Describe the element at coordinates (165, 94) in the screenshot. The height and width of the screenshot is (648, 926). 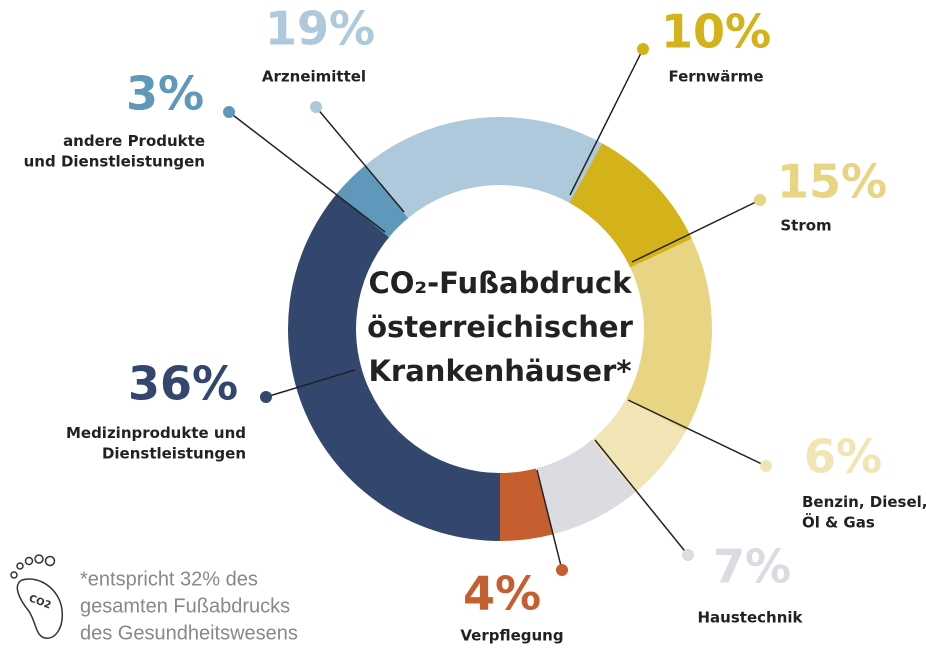
I see `value-label: 3%` at that location.